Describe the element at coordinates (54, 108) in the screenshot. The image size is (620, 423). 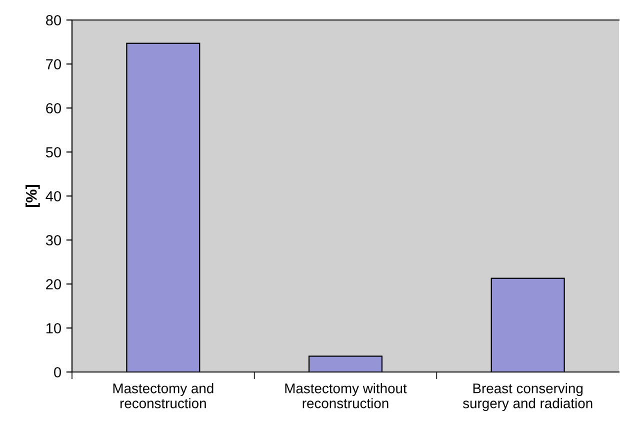
I see `y-tick-label: 60` at that location.